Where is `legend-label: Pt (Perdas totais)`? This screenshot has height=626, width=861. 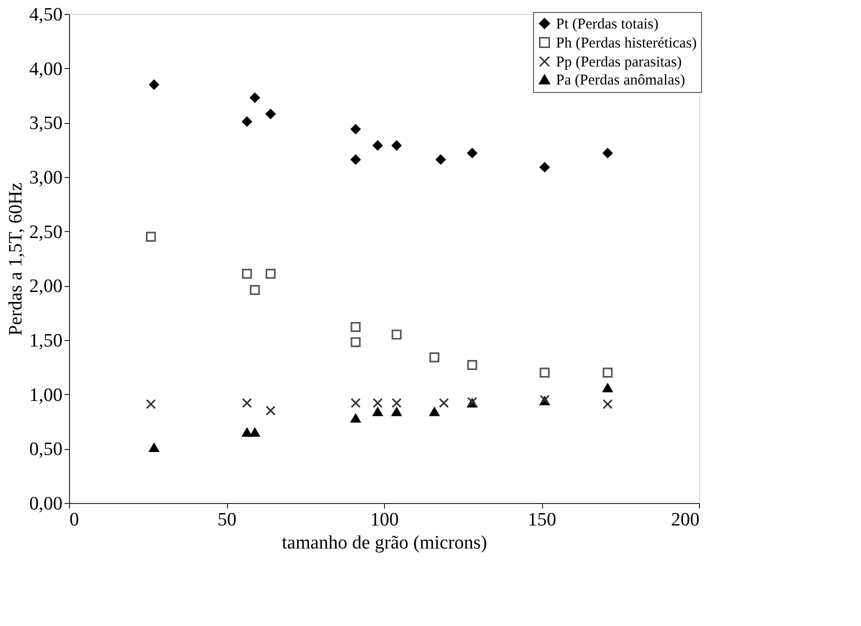 legend-label: Pt (Perdas totais) is located at coordinates (607, 24).